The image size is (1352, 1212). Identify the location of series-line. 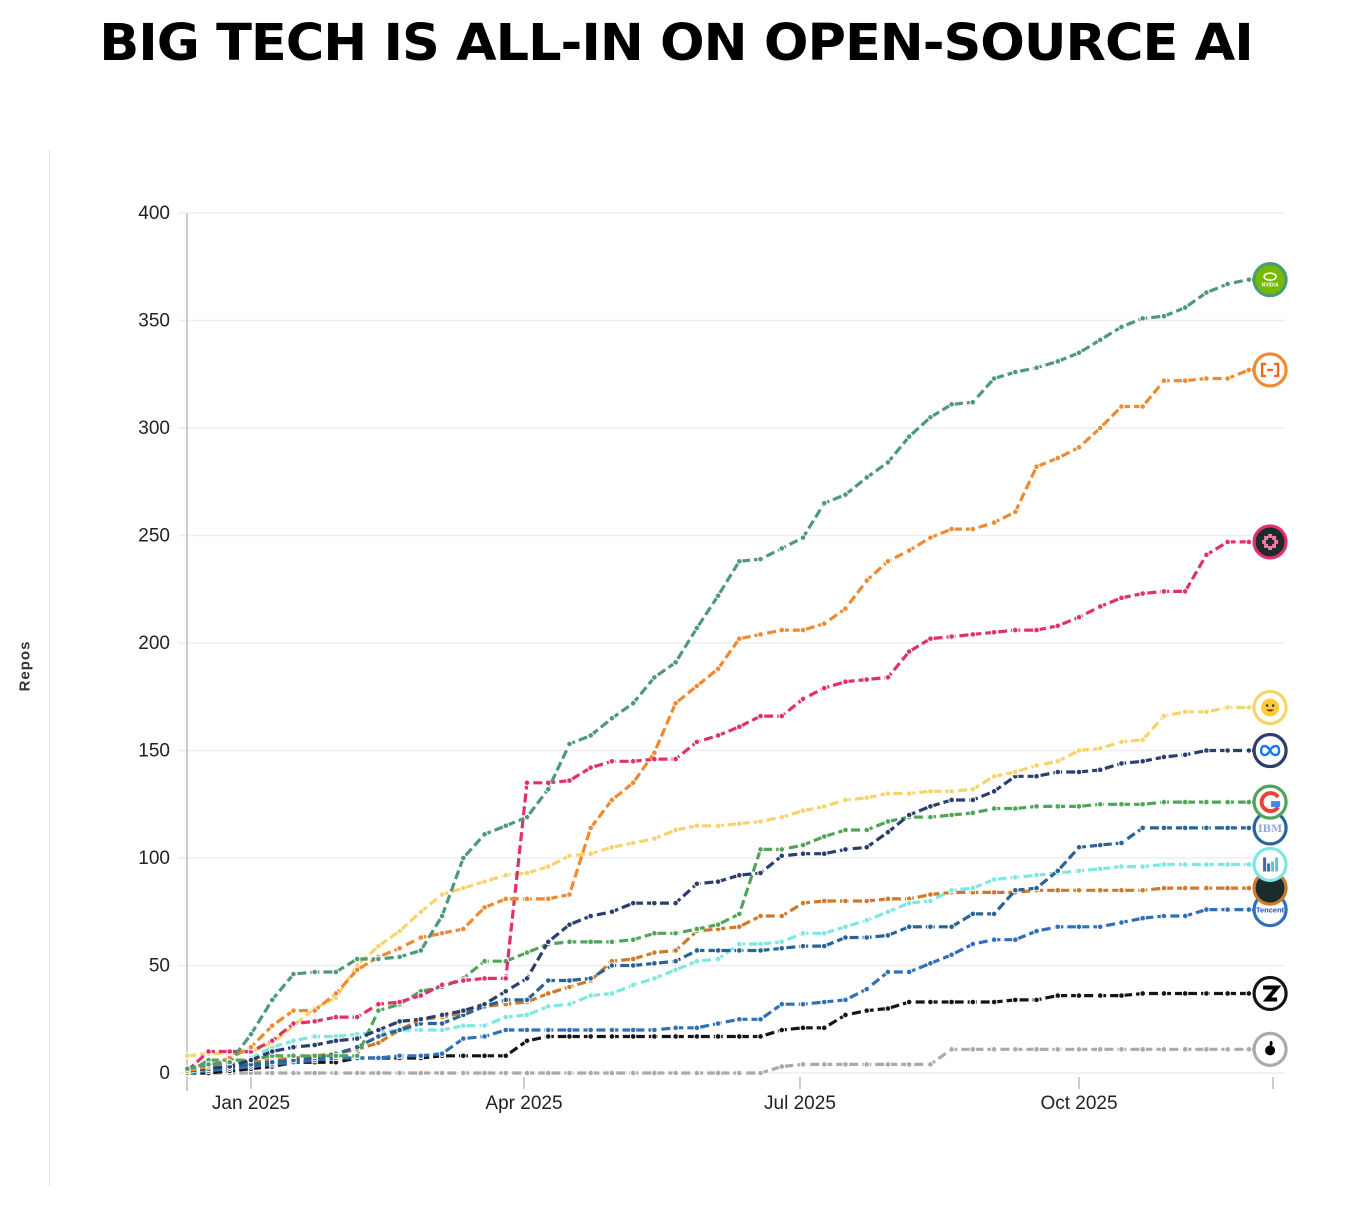
(729, 978).